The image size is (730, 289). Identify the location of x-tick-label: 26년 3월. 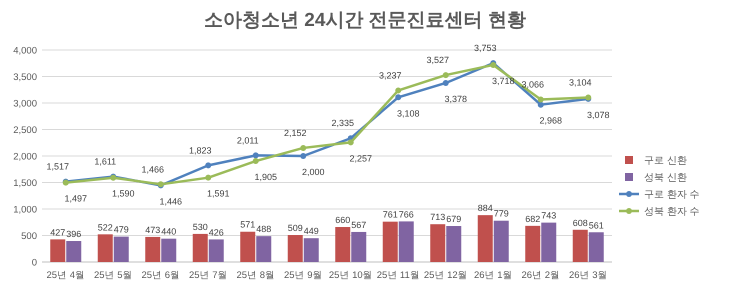
(588, 275).